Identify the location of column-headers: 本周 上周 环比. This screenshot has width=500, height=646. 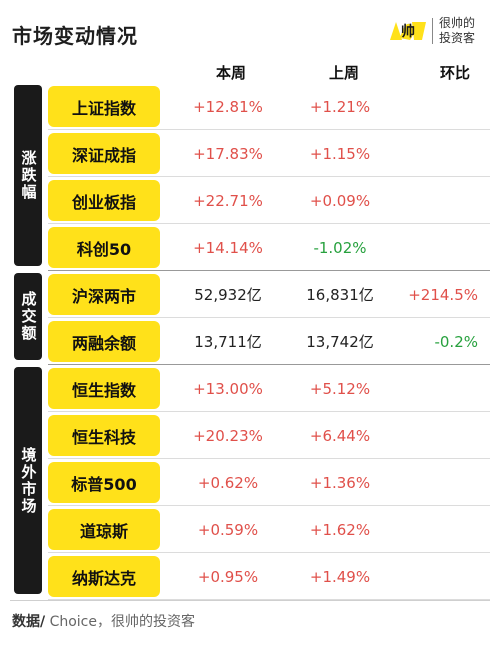
(250, 74).